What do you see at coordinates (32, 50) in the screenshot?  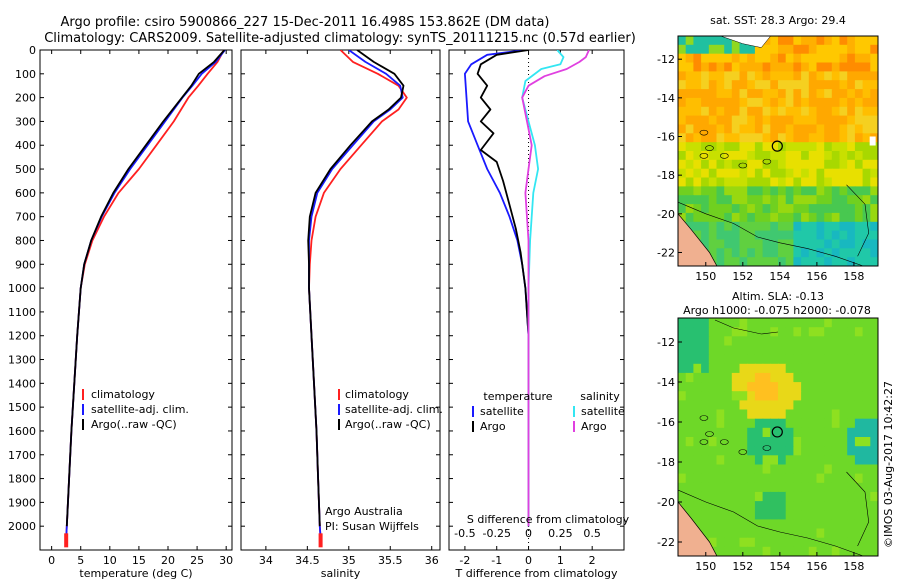 I see `y-tick-label: 0` at bounding box center [32, 50].